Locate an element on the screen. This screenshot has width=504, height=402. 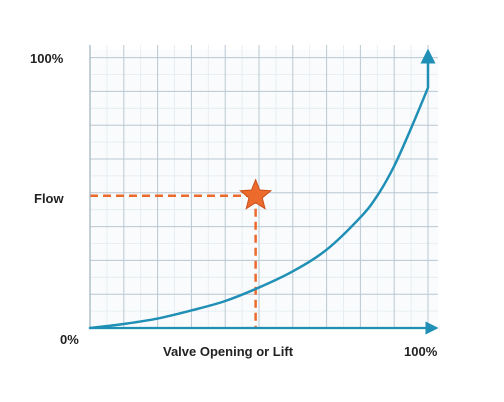
x-axis-label: Valve Opening or Lift is located at coordinates (228, 351).